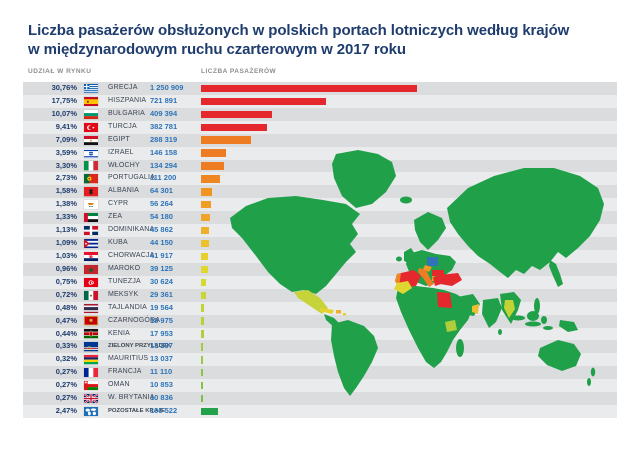  Describe the element at coordinates (164, 152) in the screenshot. I see `passenger-count: 146 158` at that location.